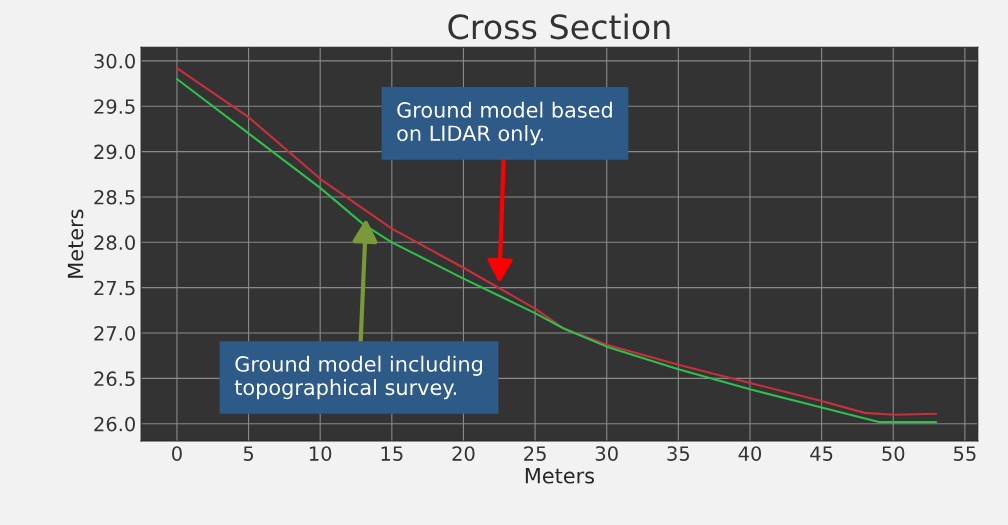 This screenshot has height=525, width=1008. Describe the element at coordinates (114, 106) in the screenshot. I see `y-tick-label: 29.5` at that location.